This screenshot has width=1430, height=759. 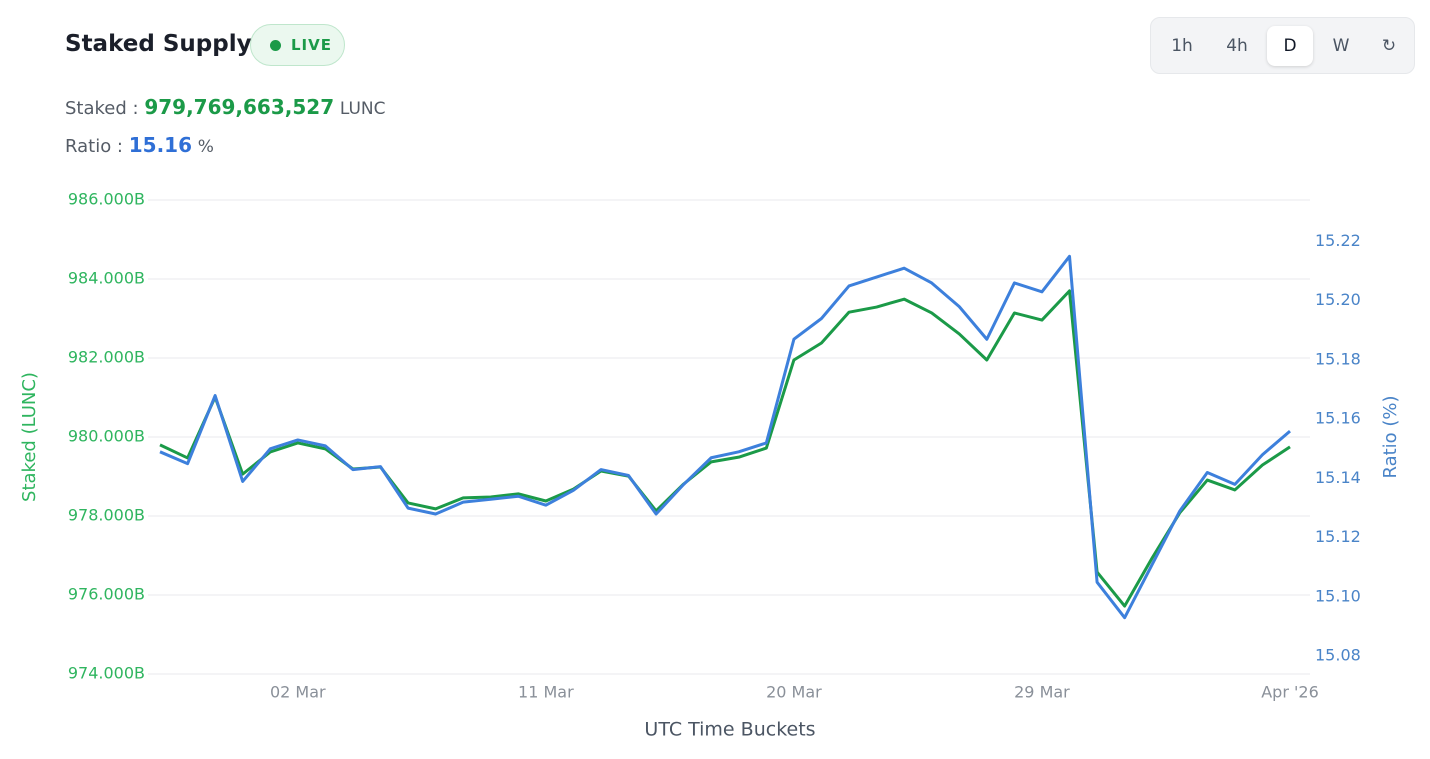 What do you see at coordinates (1182, 46) in the screenshot?
I see `interval-button: 1h` at bounding box center [1182, 46].